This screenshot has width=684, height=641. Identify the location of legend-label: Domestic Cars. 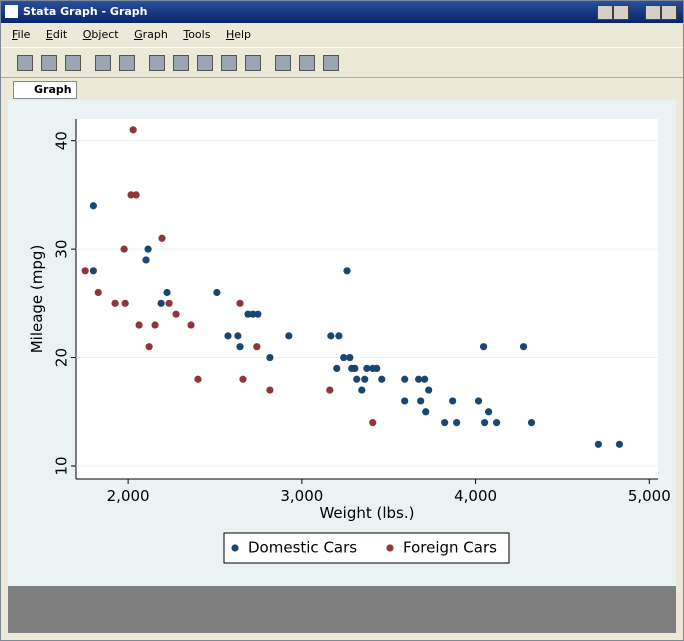
(302, 548).